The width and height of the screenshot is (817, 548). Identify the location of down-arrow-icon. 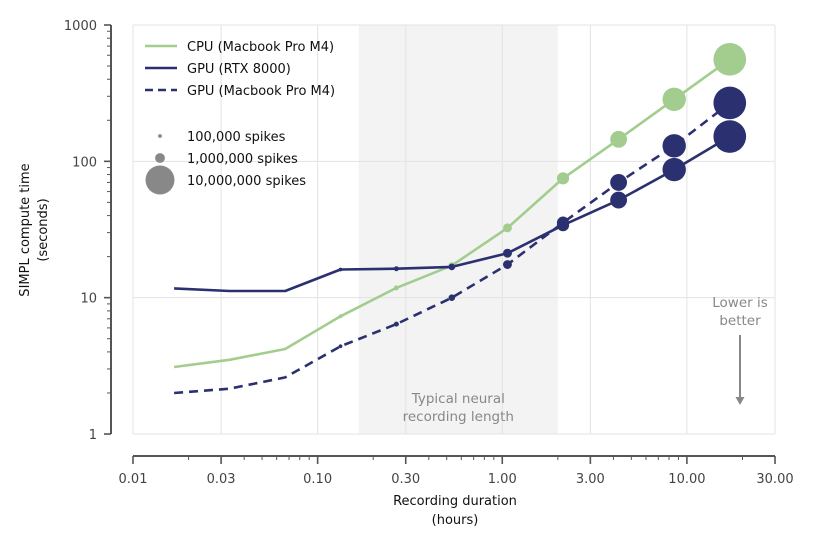
(740, 370).